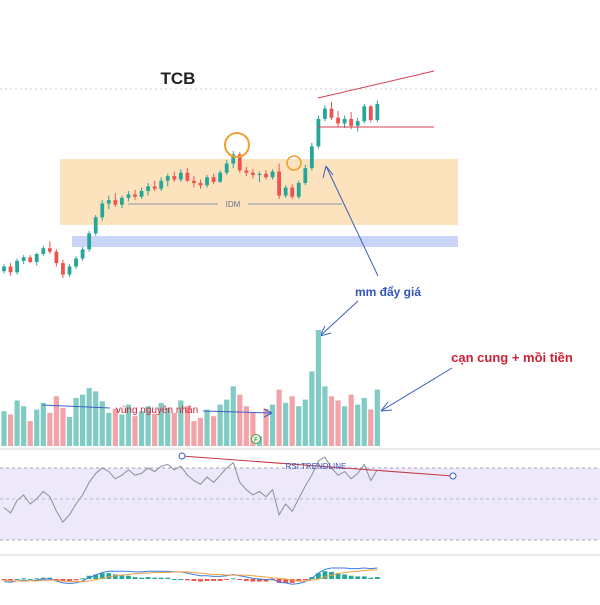  I want to click on vung-nguyen-nhan-label: vùng nguyên nhân, so click(157, 410).